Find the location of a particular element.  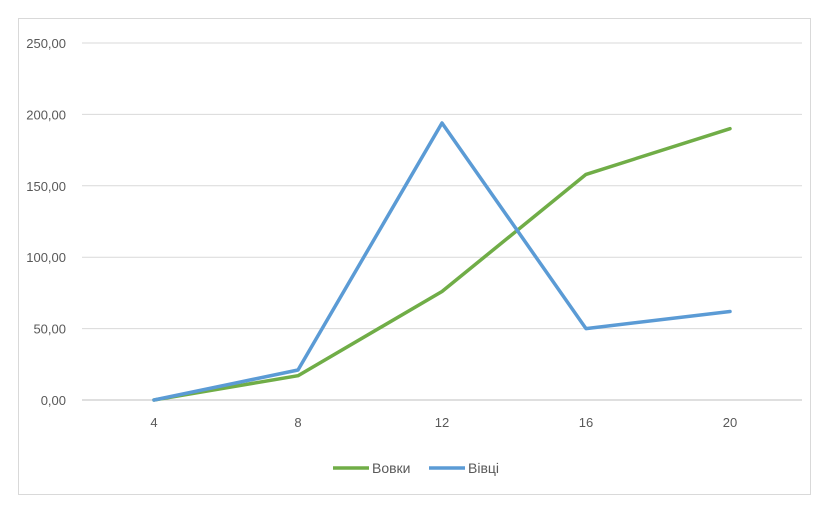

y-axis-tick-labels: 0,00 50,00 100,00 150,00 200,00 250,00 is located at coordinates (46, 222).